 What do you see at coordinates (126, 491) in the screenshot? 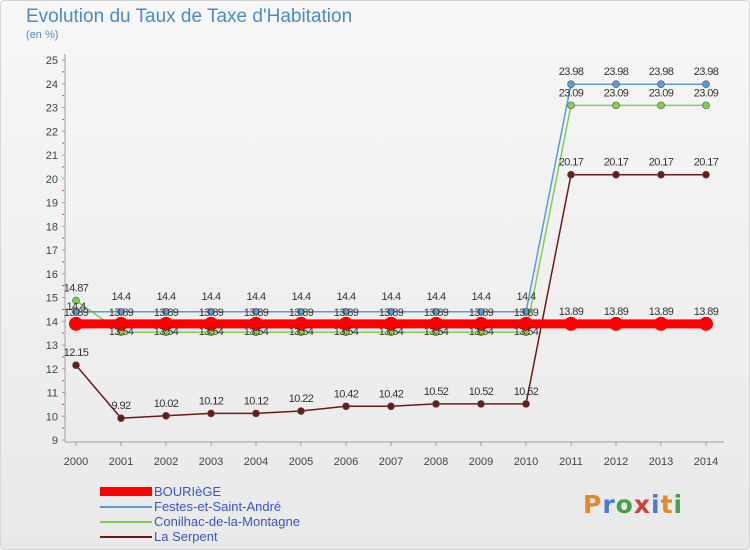
I see `legend-swatch-bouriege` at bounding box center [126, 491].